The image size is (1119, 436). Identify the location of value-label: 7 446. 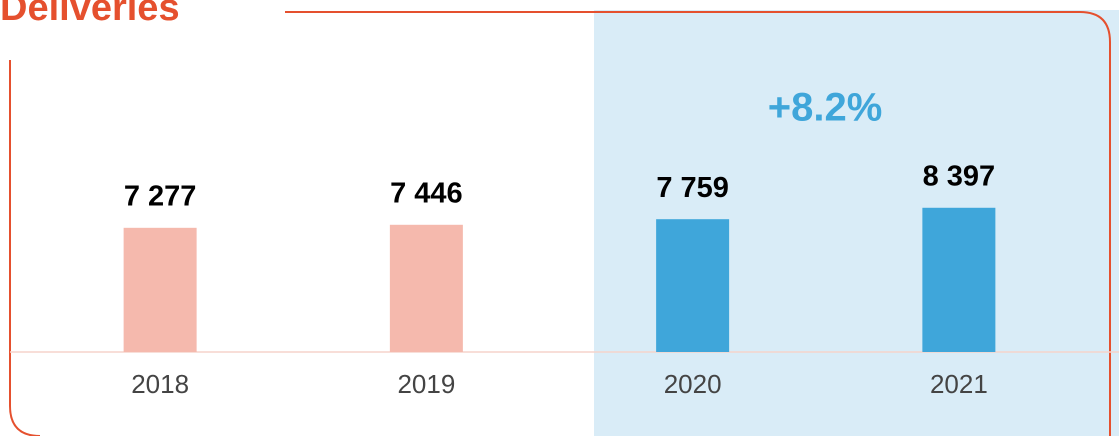
(426, 193).